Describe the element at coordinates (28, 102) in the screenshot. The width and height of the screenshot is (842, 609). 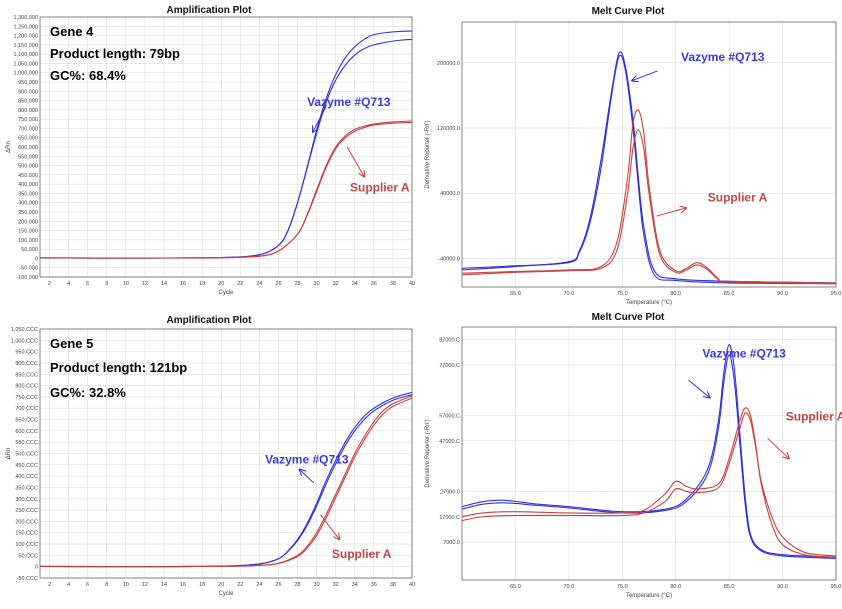
I see `y-tick-label: 850,000` at that location.